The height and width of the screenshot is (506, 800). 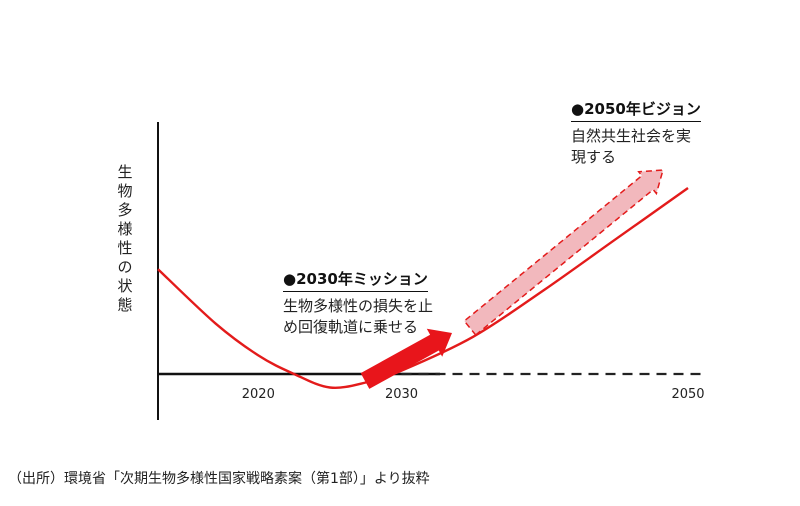 What do you see at coordinates (631, 136) in the screenshot?
I see `annotation-2050-line-1: 自然共生社会を実` at bounding box center [631, 136].